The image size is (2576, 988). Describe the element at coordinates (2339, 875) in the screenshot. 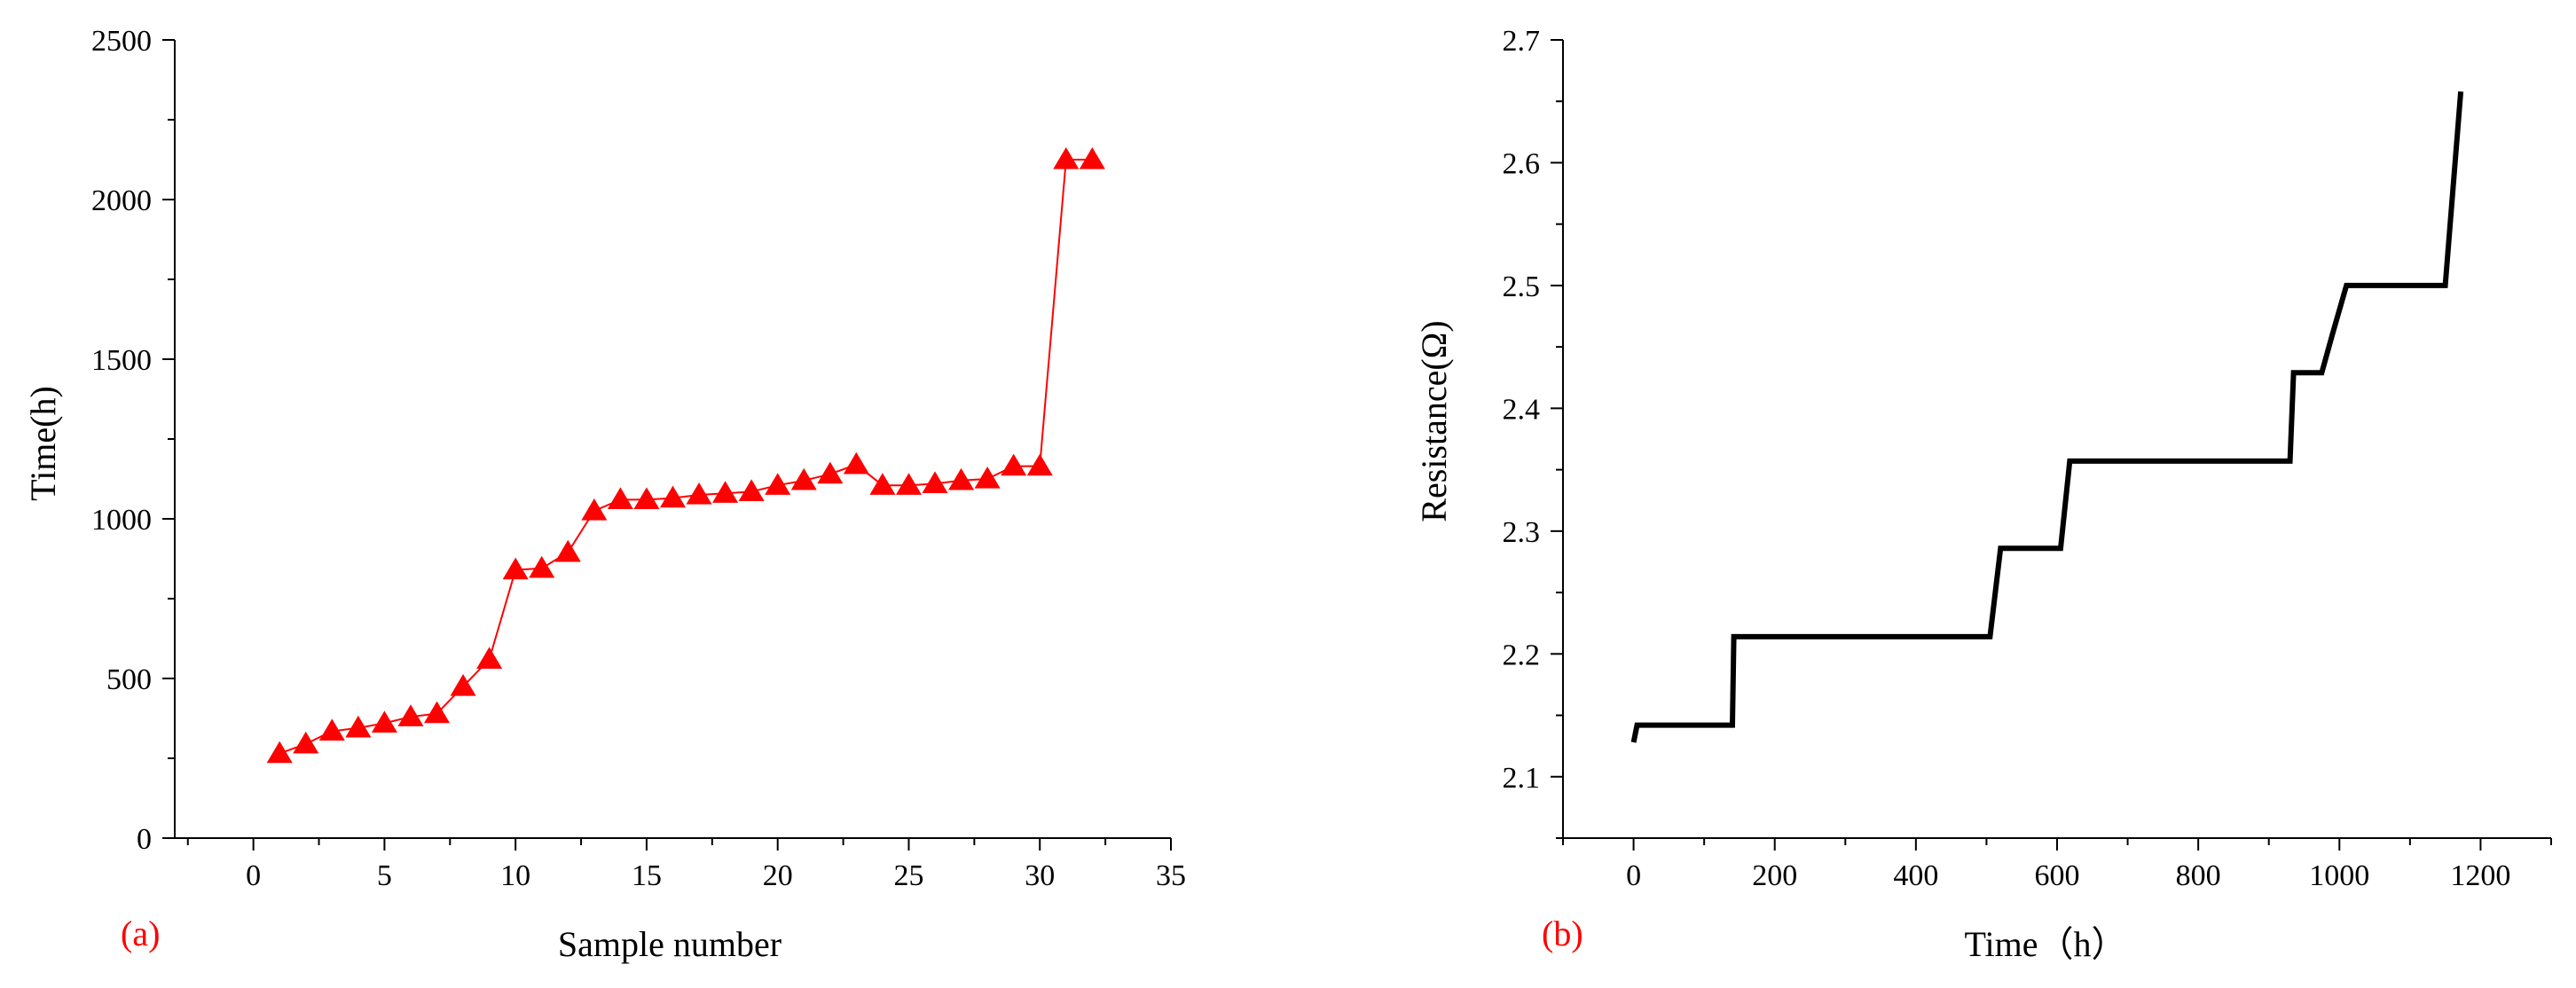

I see `panel-b-x-tick-label: 1000` at that location.